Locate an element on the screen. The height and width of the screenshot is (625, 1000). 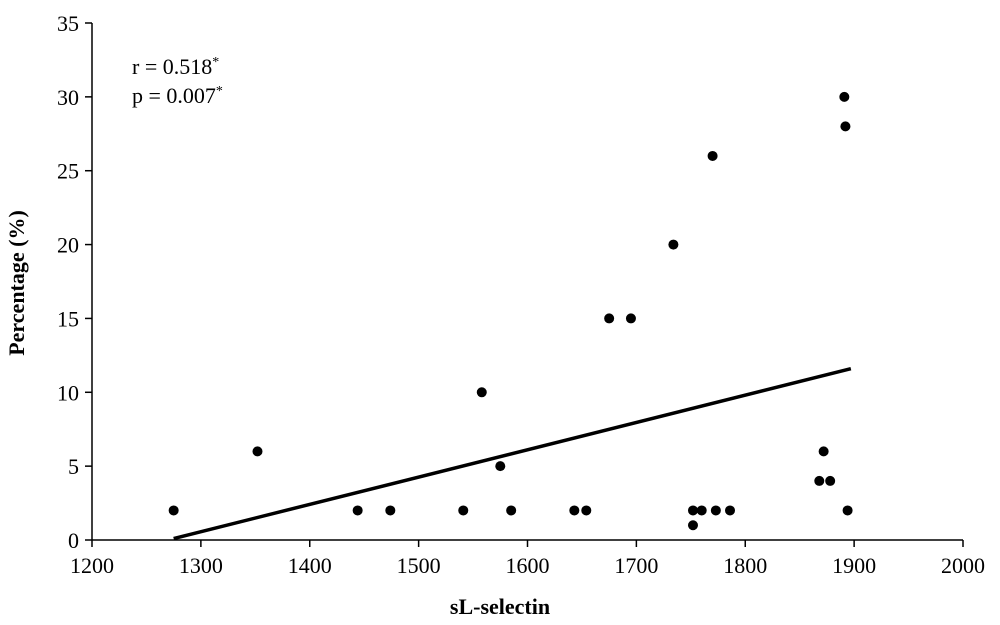
x-tick-label: 1700 is located at coordinates (636, 565).